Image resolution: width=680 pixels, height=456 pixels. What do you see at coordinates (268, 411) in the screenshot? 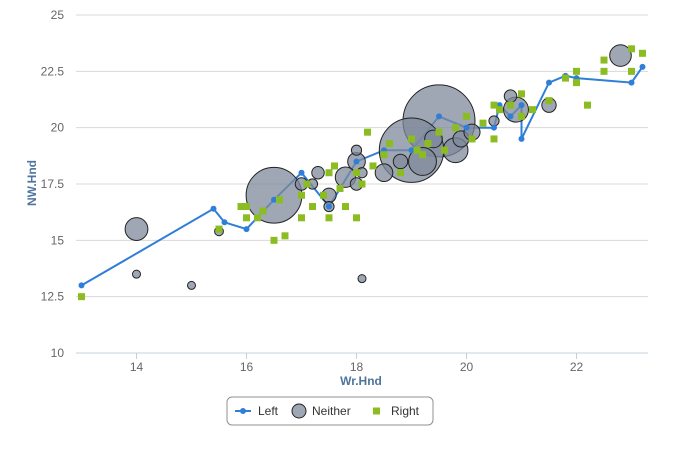
I see `legend-label-left: Left` at bounding box center [268, 411].